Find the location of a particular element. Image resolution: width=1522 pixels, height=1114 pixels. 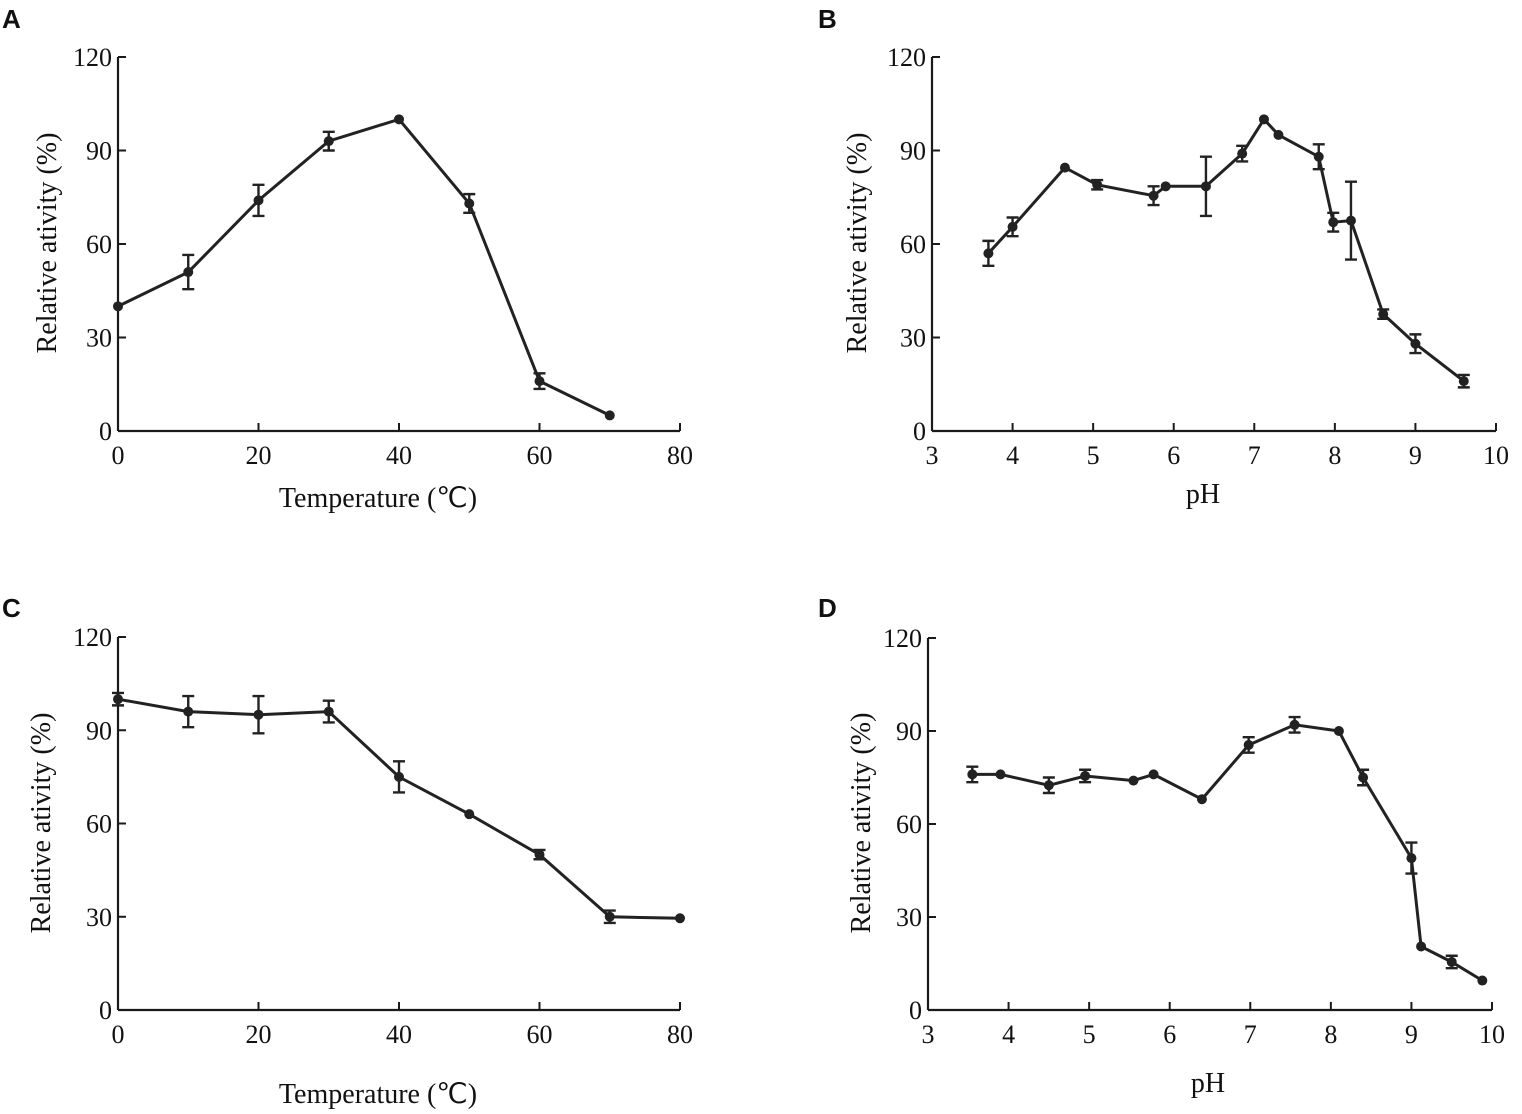

panel-letter-c: C is located at coordinates (11, 608).